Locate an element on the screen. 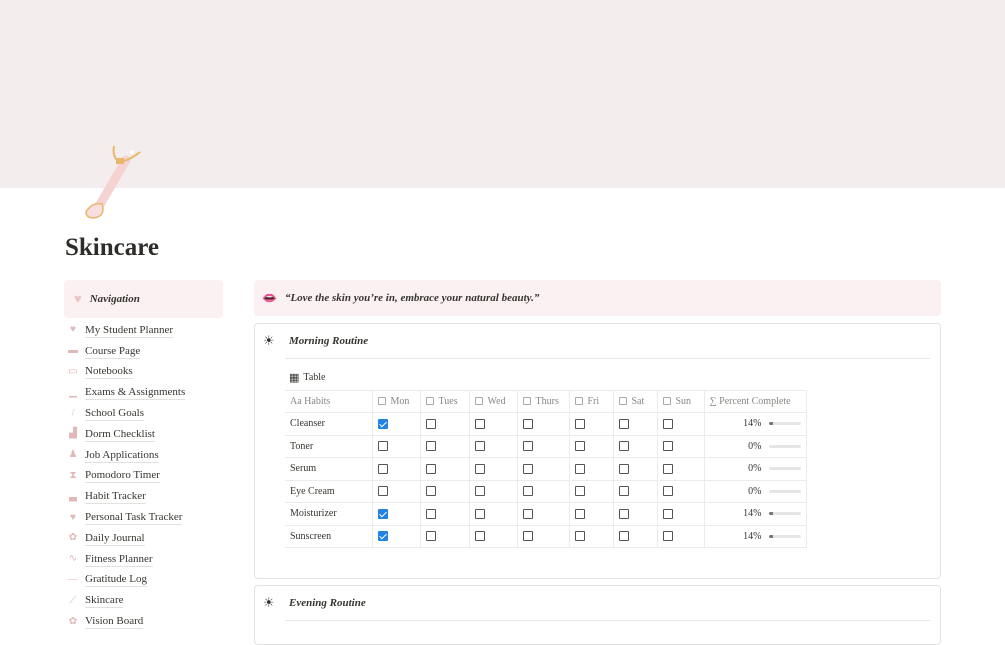  nav-item: ▟ Dorm Checklist is located at coordinates (146, 434).